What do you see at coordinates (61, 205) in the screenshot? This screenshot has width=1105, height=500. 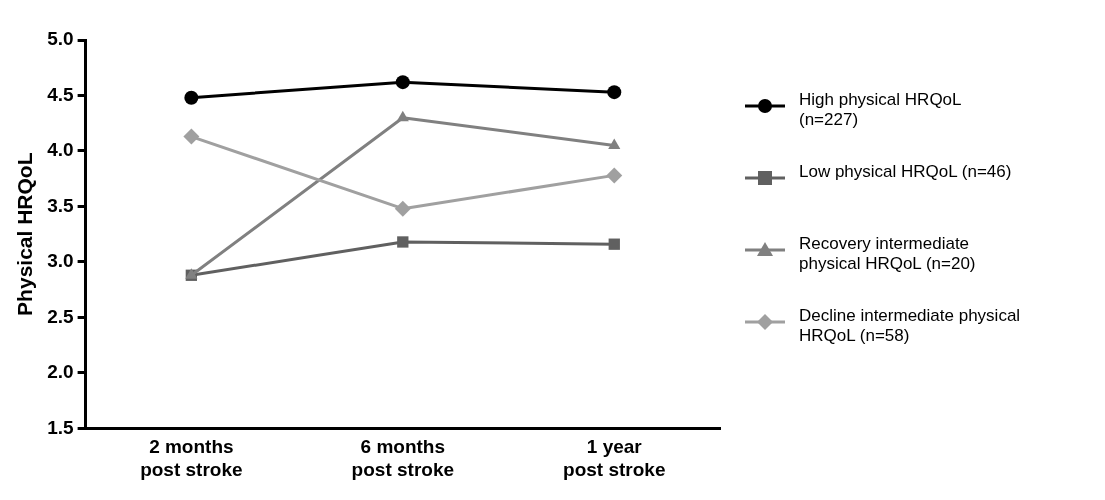 I see `y-tick-label: 3.5` at bounding box center [61, 205].